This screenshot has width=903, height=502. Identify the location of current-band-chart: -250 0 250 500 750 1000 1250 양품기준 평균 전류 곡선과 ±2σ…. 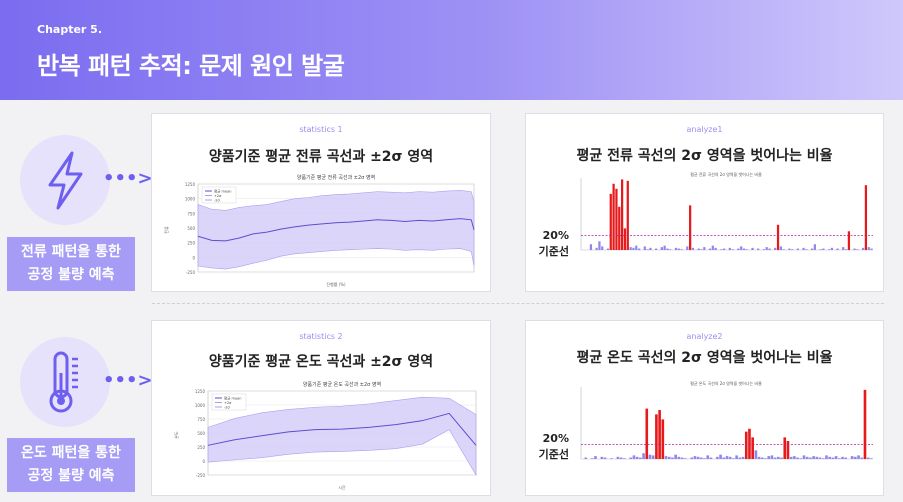
(319, 230).